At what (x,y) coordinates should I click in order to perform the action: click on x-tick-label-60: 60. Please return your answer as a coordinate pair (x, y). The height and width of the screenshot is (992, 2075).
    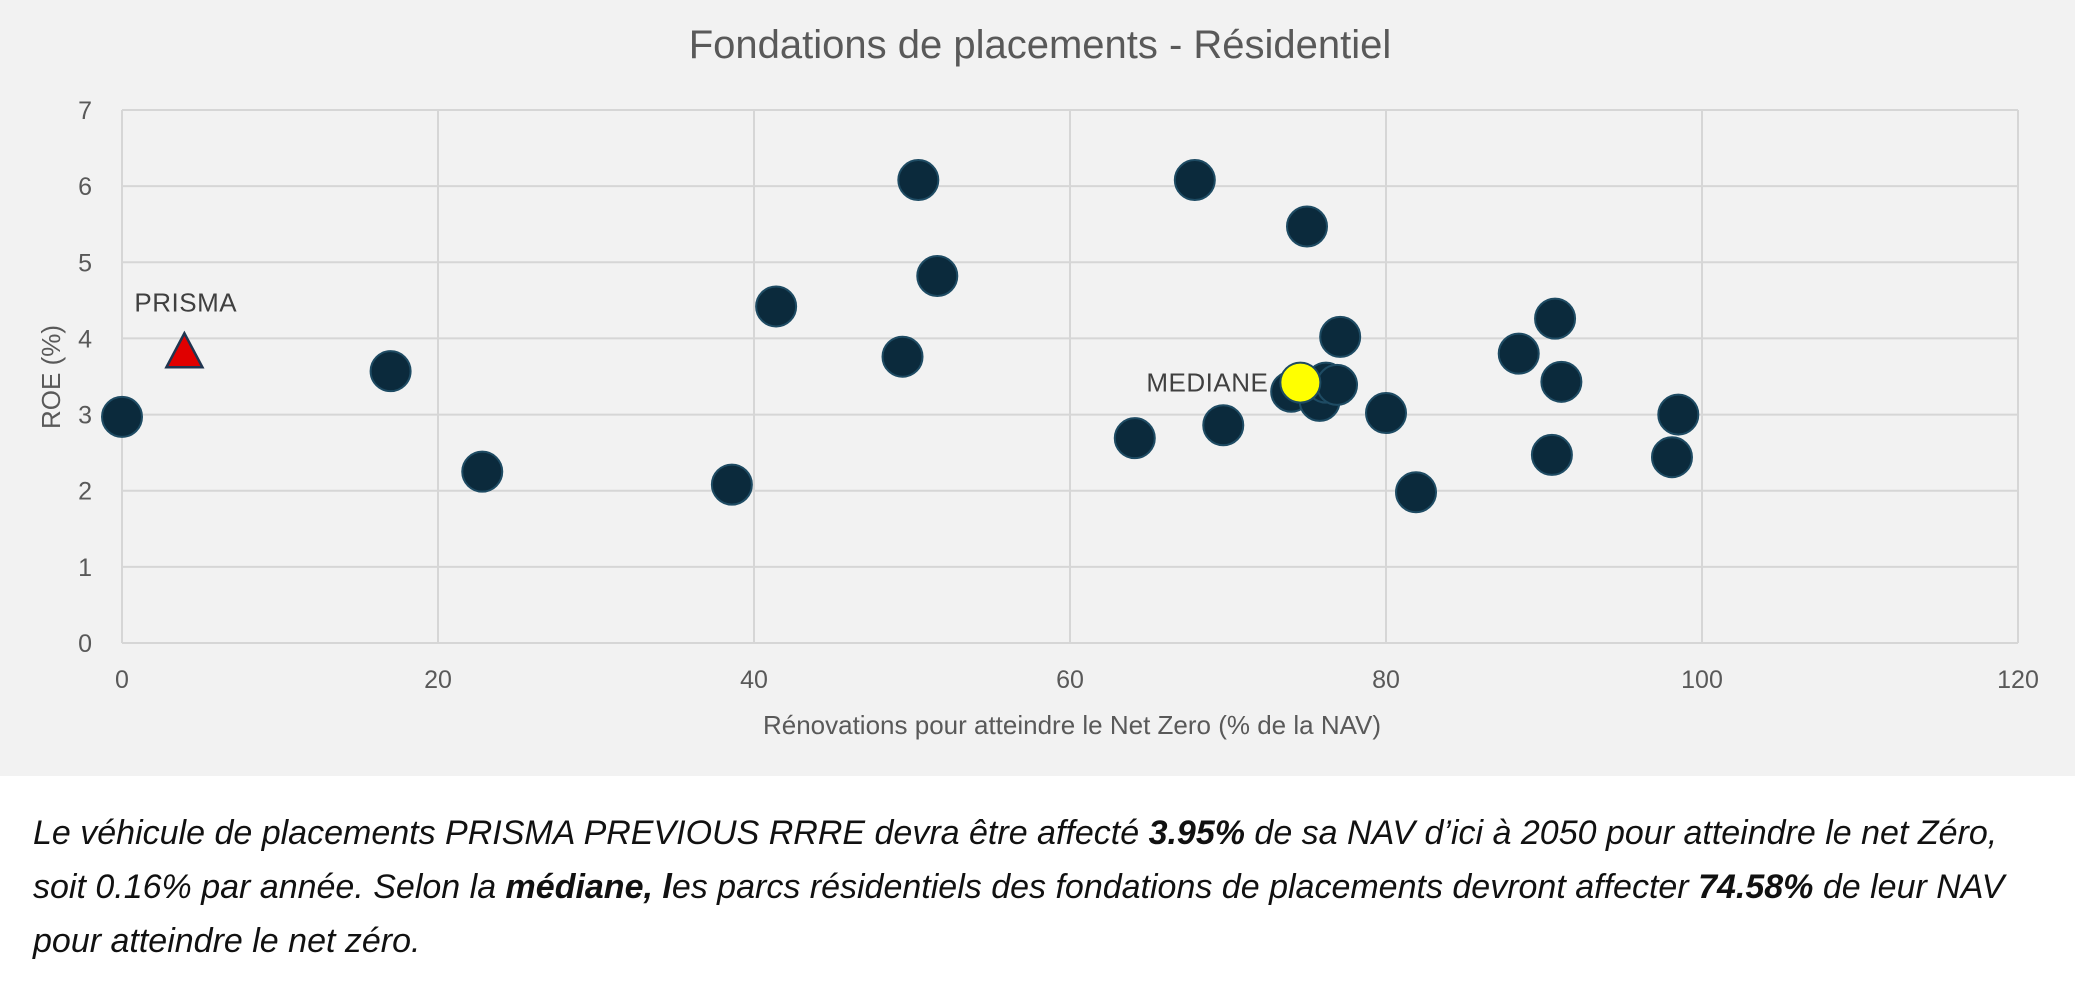
    Looking at the image, I should click on (1070, 680).